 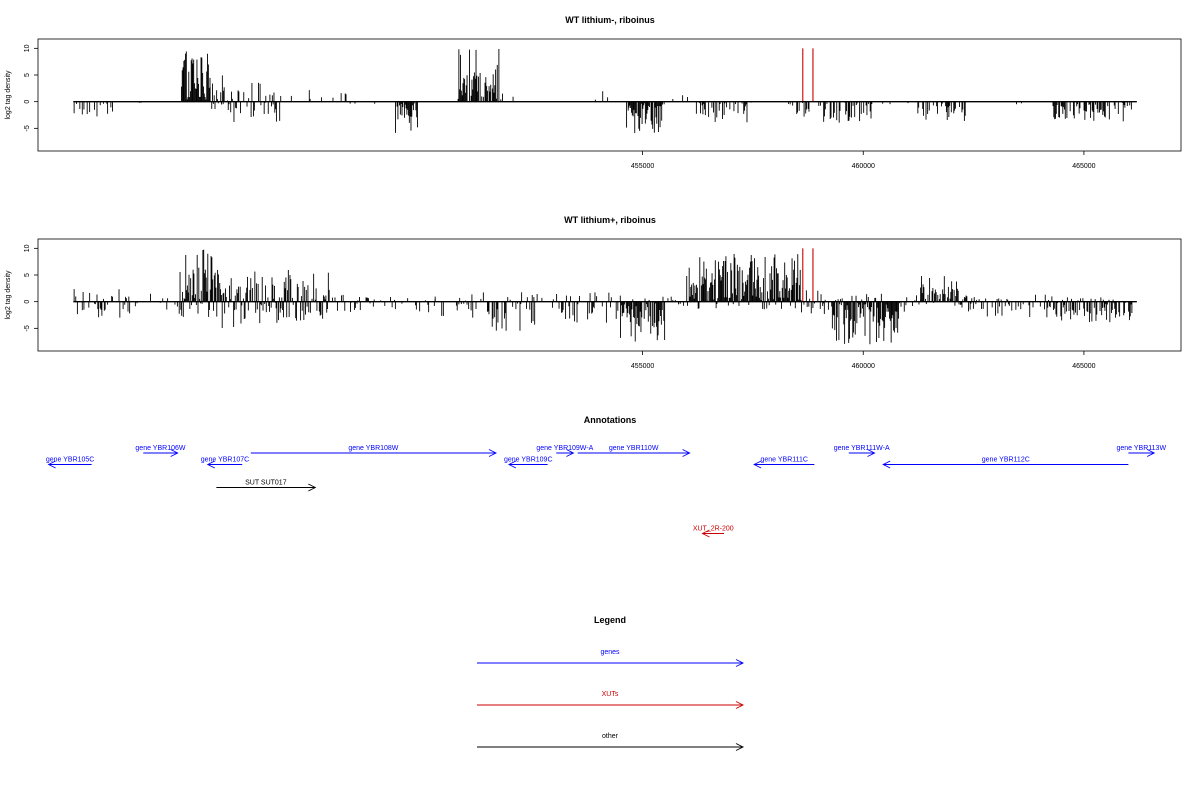 I want to click on feature-label: gene YBR112C, so click(x=1006, y=460).